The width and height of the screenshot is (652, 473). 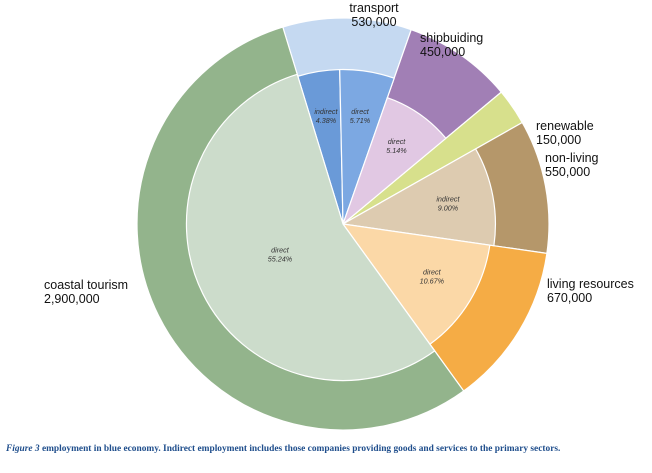 What do you see at coordinates (374, 8) in the screenshot?
I see `sector-name-transport: transport` at bounding box center [374, 8].